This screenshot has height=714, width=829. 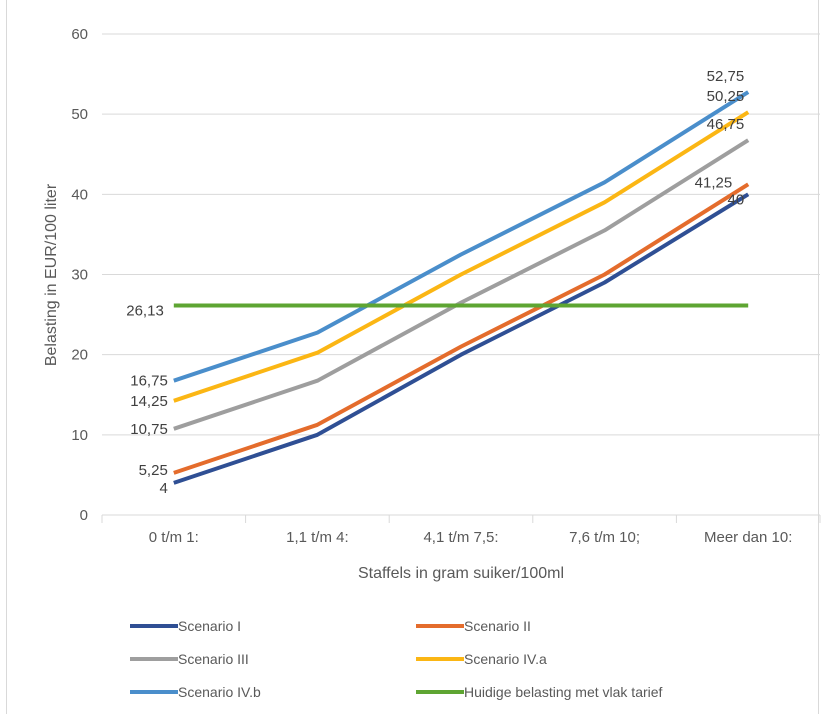 I want to click on data-label: 52,75, so click(x=726, y=76).